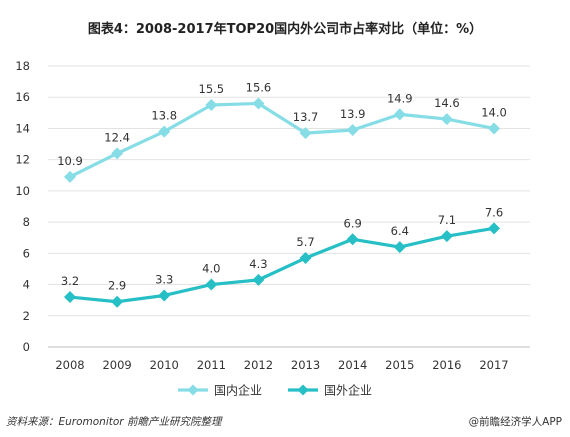 The height and width of the screenshot is (437, 570). What do you see at coordinates (22, 97) in the screenshot?
I see `y-tick-label: 16` at bounding box center [22, 97].